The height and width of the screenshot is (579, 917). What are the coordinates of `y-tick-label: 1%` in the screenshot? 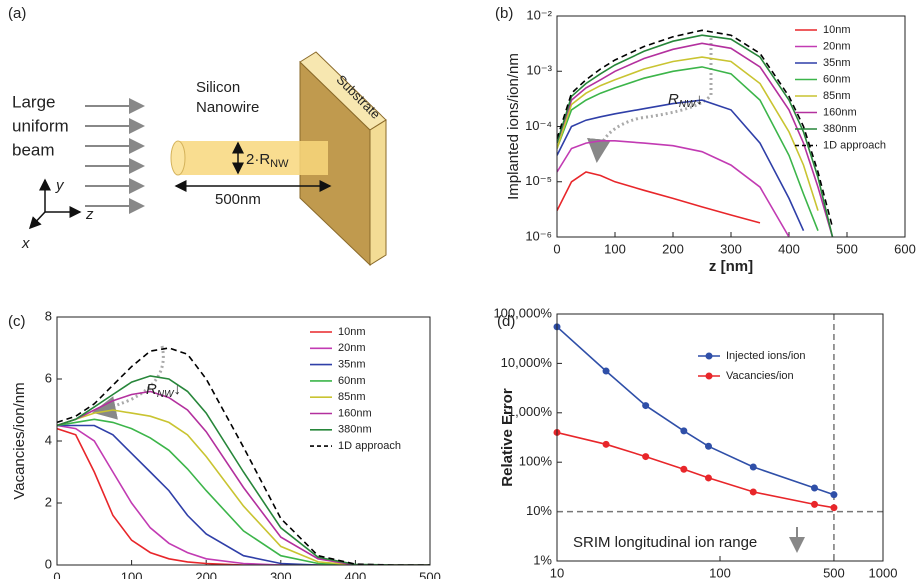 It's located at (542, 559).